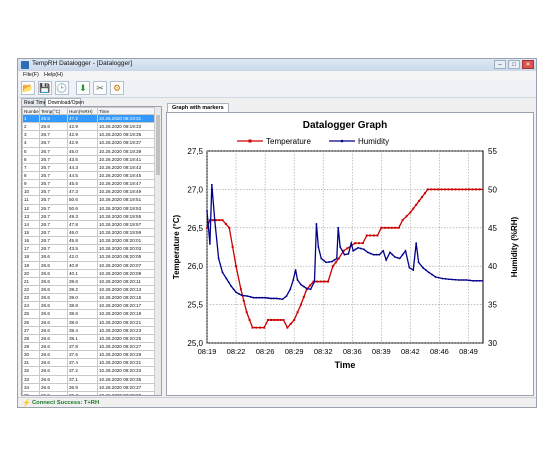 This screenshot has width=550, height=468. Describe the element at coordinates (31, 111) in the screenshot. I see `column-header-number: Number` at that location.